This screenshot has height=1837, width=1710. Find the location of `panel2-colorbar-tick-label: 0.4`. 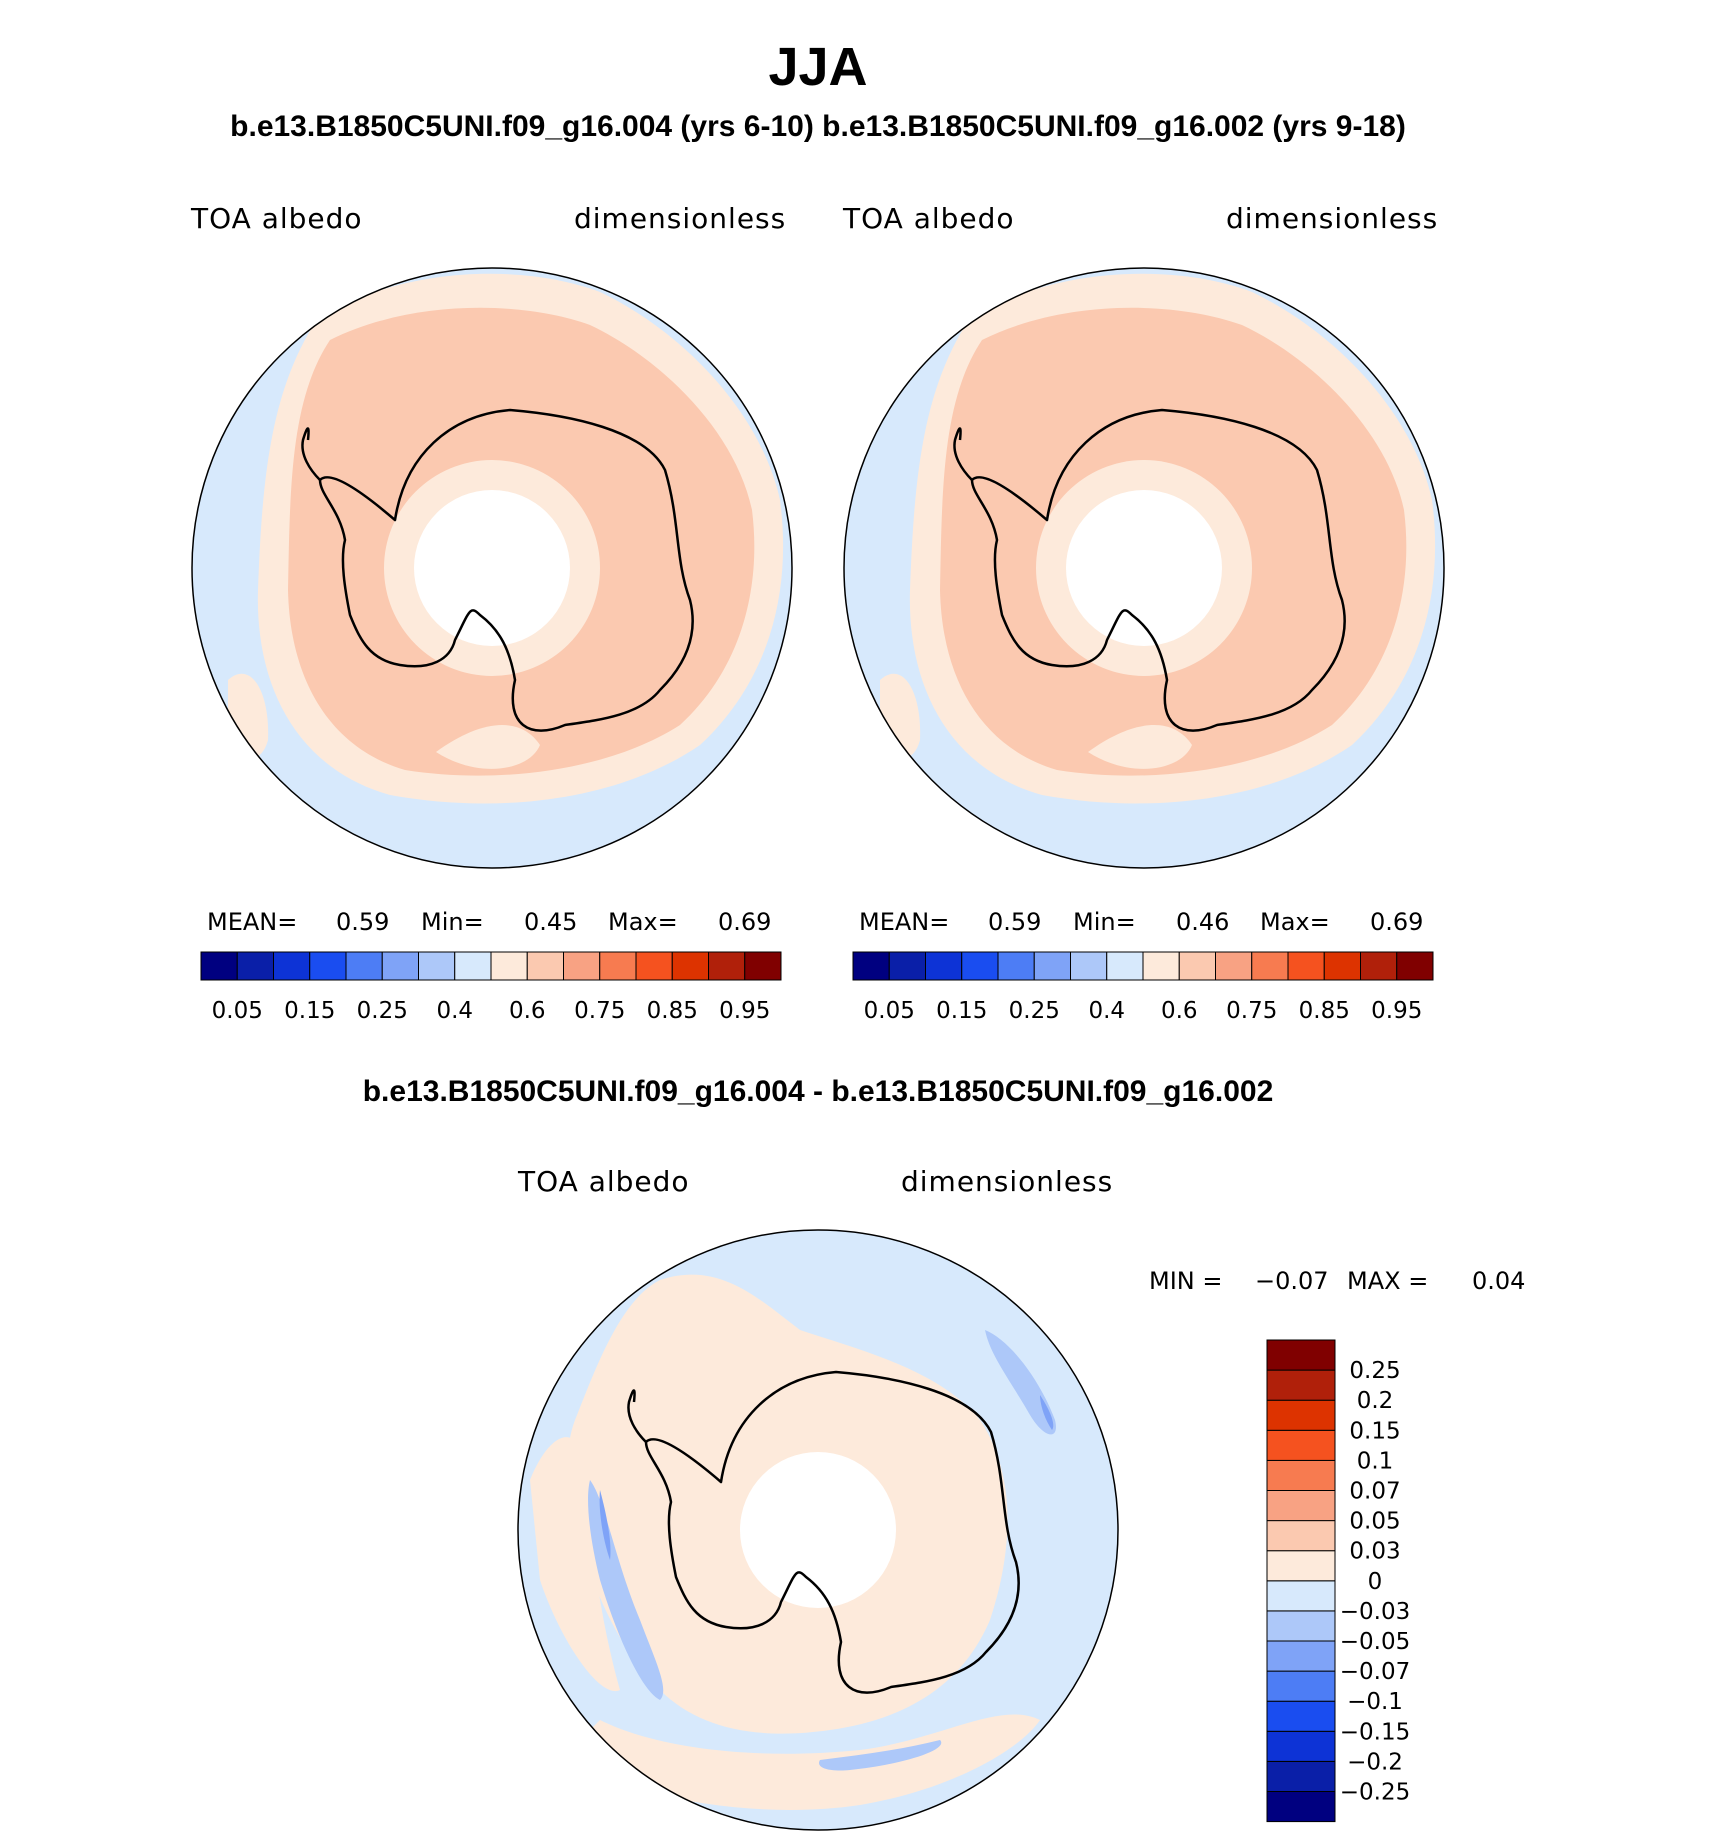

panel2-colorbar-tick-label: 0.4 is located at coordinates (1106, 1011).